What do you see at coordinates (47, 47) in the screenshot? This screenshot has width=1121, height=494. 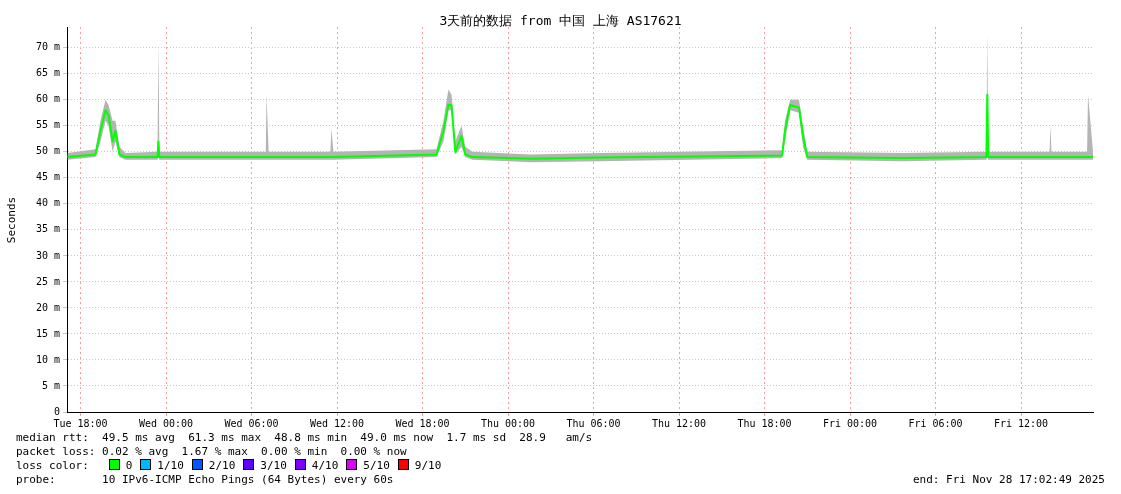 I see `y-tick-label: 70 m` at bounding box center [47, 47].